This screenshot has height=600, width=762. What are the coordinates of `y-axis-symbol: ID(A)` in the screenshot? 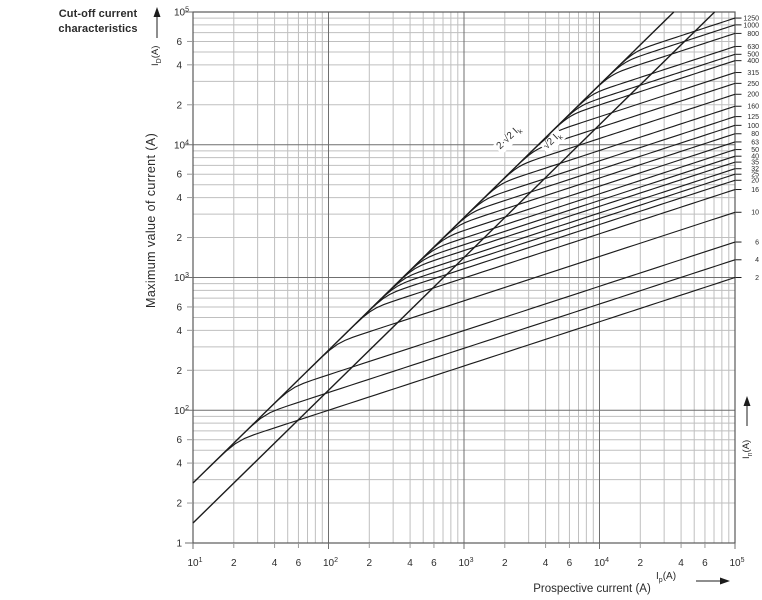 It's located at (156, 56).